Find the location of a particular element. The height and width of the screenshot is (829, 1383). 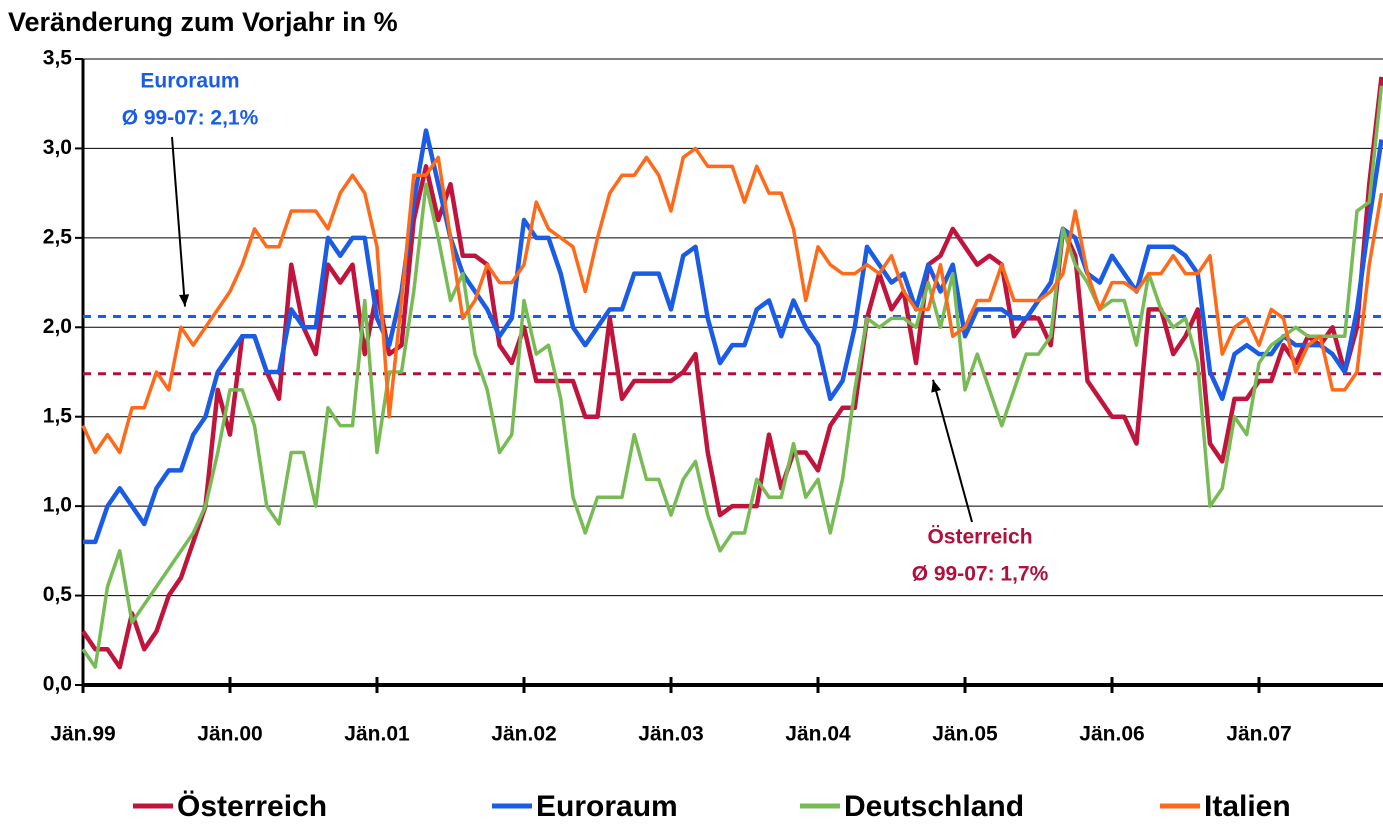

x-tick-label: Jän.05 is located at coordinates (965, 734).